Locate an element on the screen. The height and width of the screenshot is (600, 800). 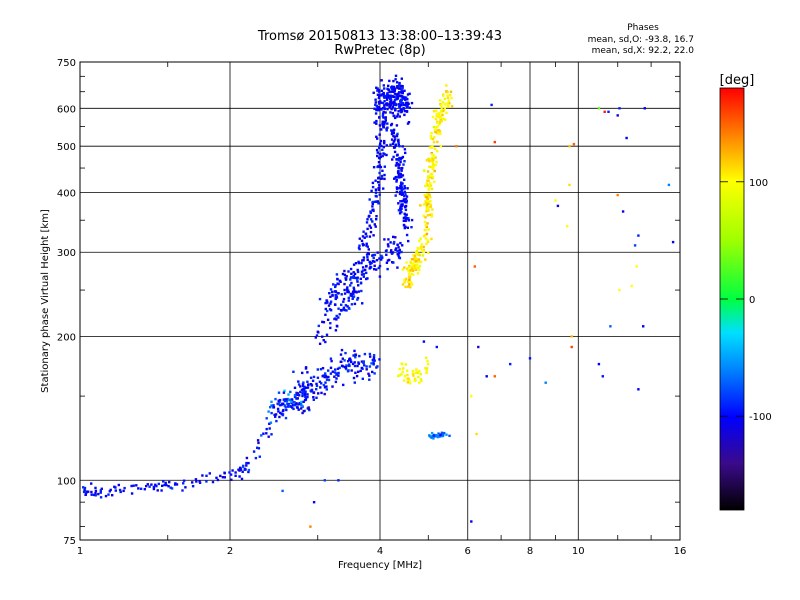
y-axis-label: Stationary phase Virtual Height [km] is located at coordinates (45, 301).